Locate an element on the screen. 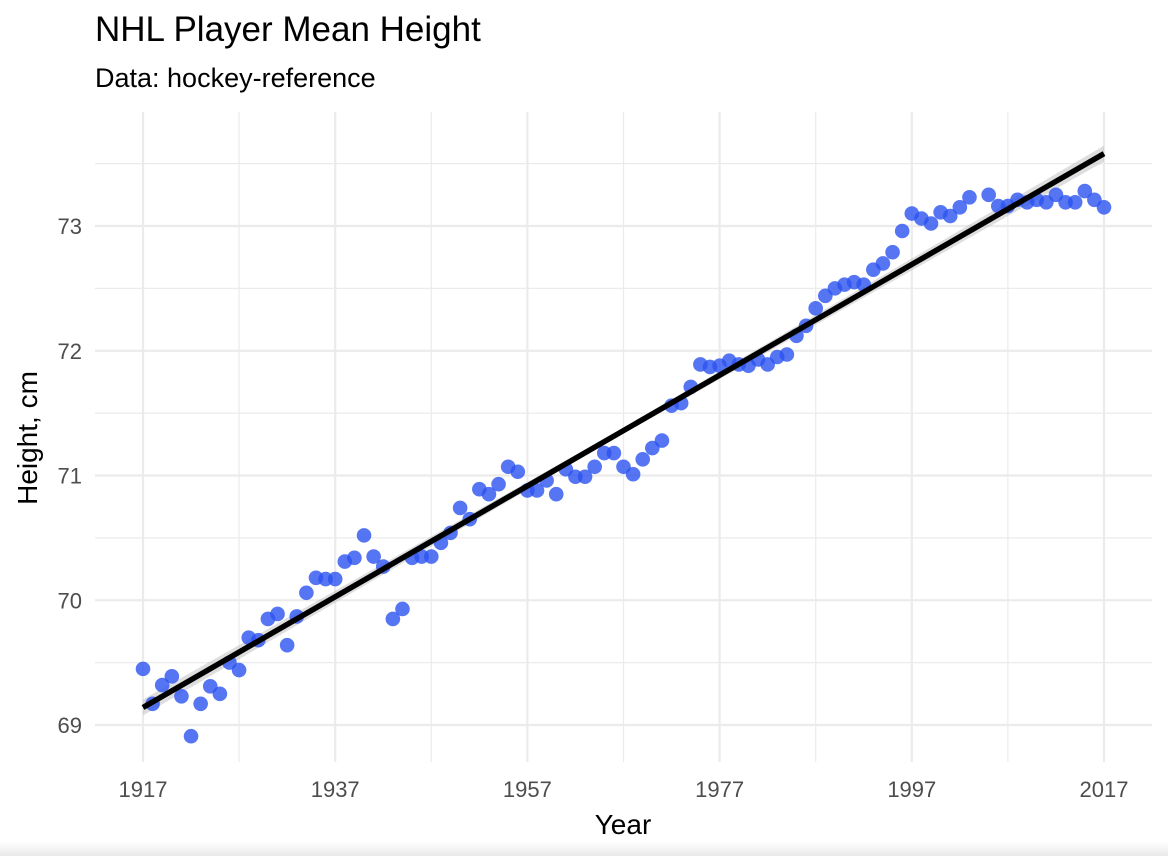  x-tick-label: 1997 is located at coordinates (911, 789).